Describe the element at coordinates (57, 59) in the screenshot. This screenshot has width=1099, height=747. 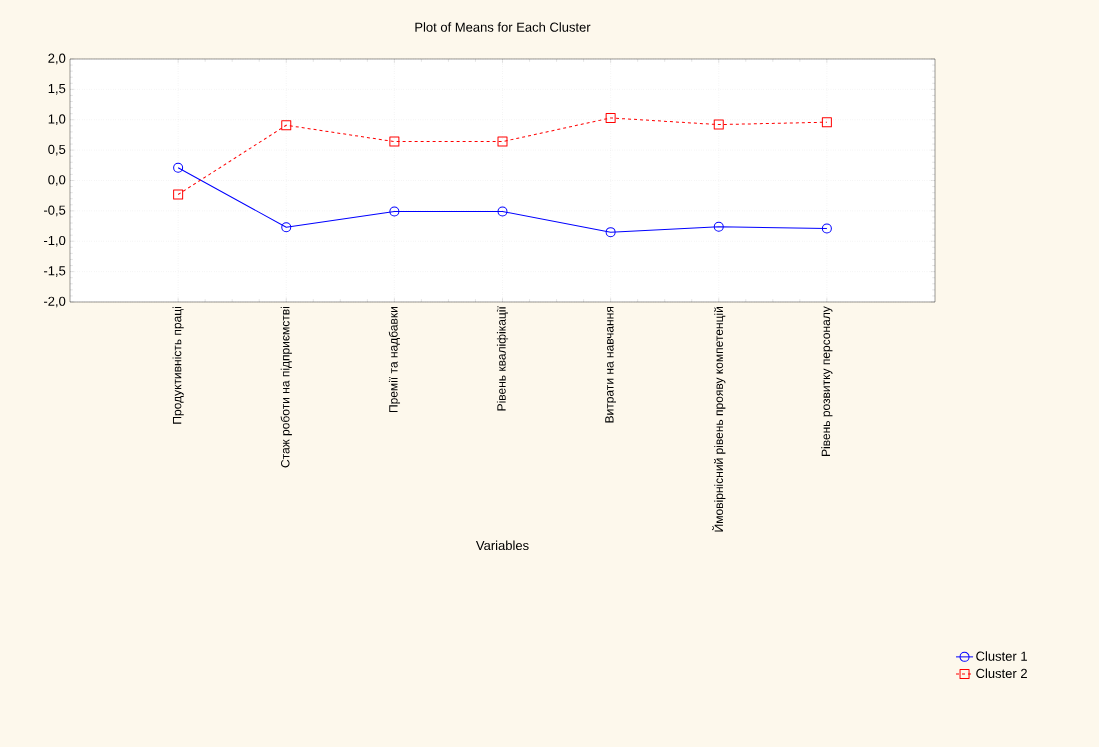
I see `y-tick-label: 2,0` at that location.